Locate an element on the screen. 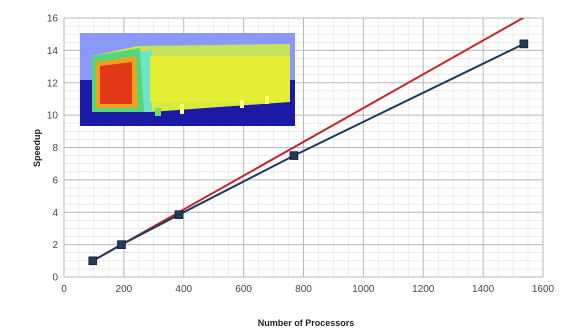 This screenshot has width=566, height=331. y-tick-label: 10 is located at coordinates (53, 116).